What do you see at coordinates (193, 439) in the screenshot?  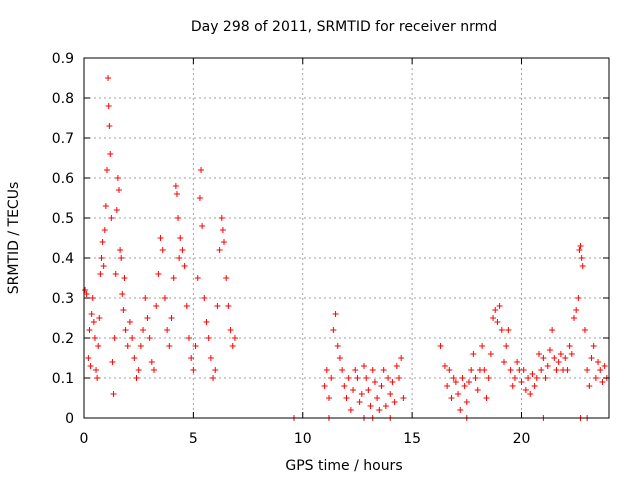 I see `x-tick-label: 5` at bounding box center [193, 439].